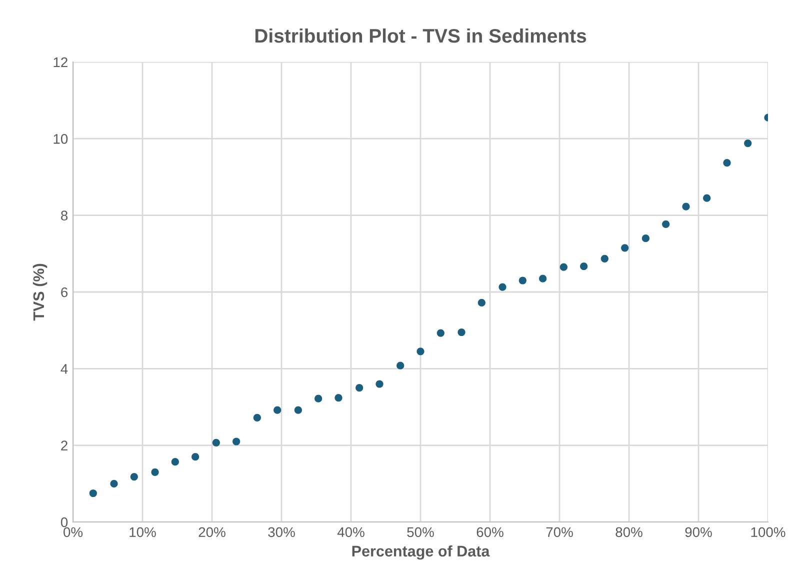 Image resolution: width=792 pixels, height=577 pixels. What do you see at coordinates (629, 532) in the screenshot?
I see `x-tick-label: 80%` at bounding box center [629, 532].